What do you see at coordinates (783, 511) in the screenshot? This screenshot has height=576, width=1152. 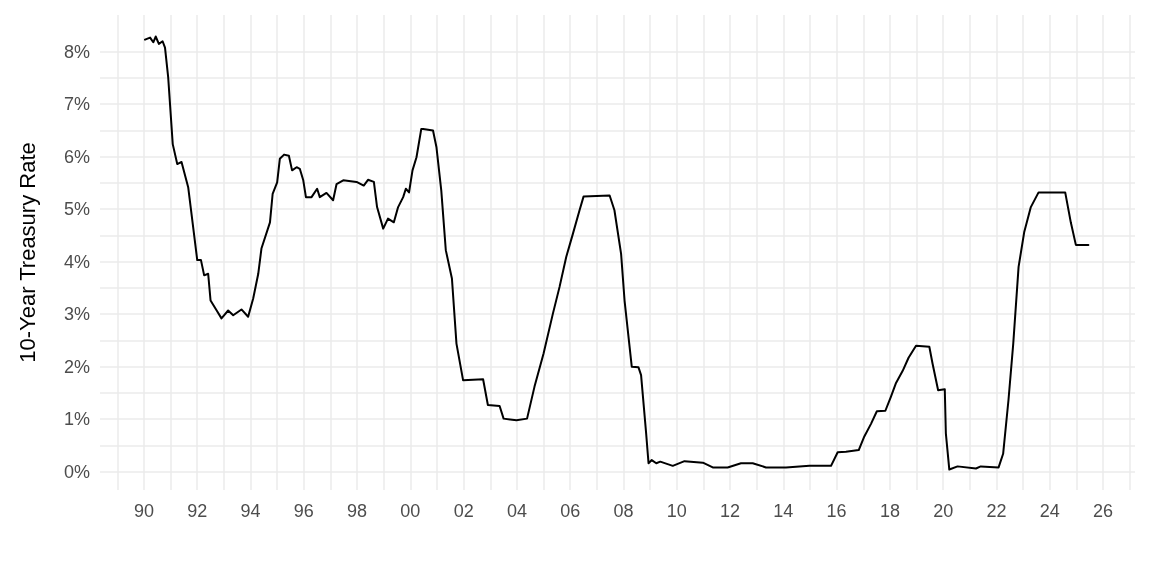 I see `x-tick-label: 14` at bounding box center [783, 511].